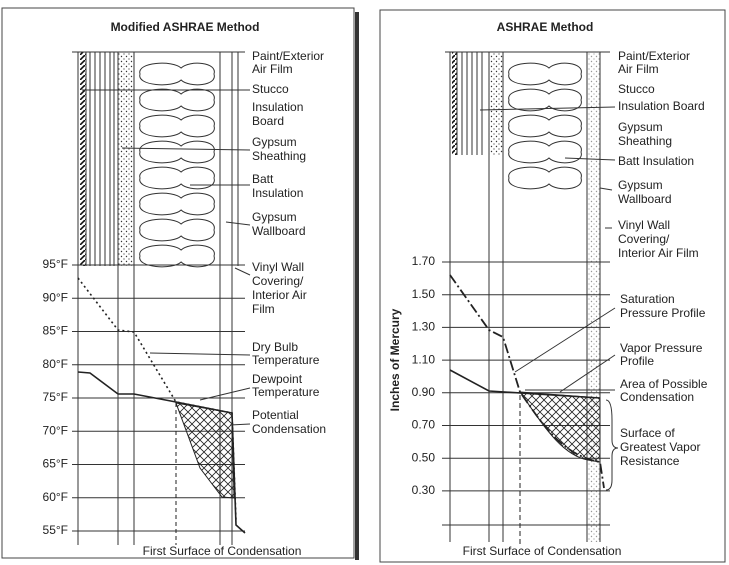 The image size is (729, 565). I want to click on y-tick-label: 0.90, so click(424, 392).